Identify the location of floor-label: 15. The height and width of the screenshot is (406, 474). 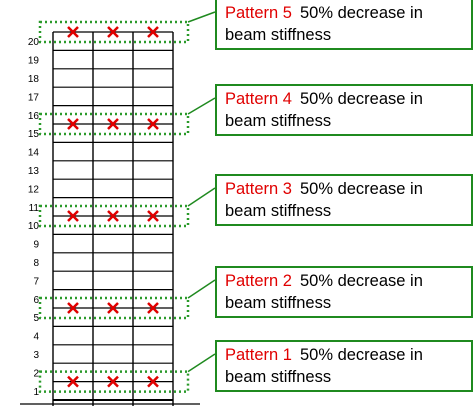
(34, 134).